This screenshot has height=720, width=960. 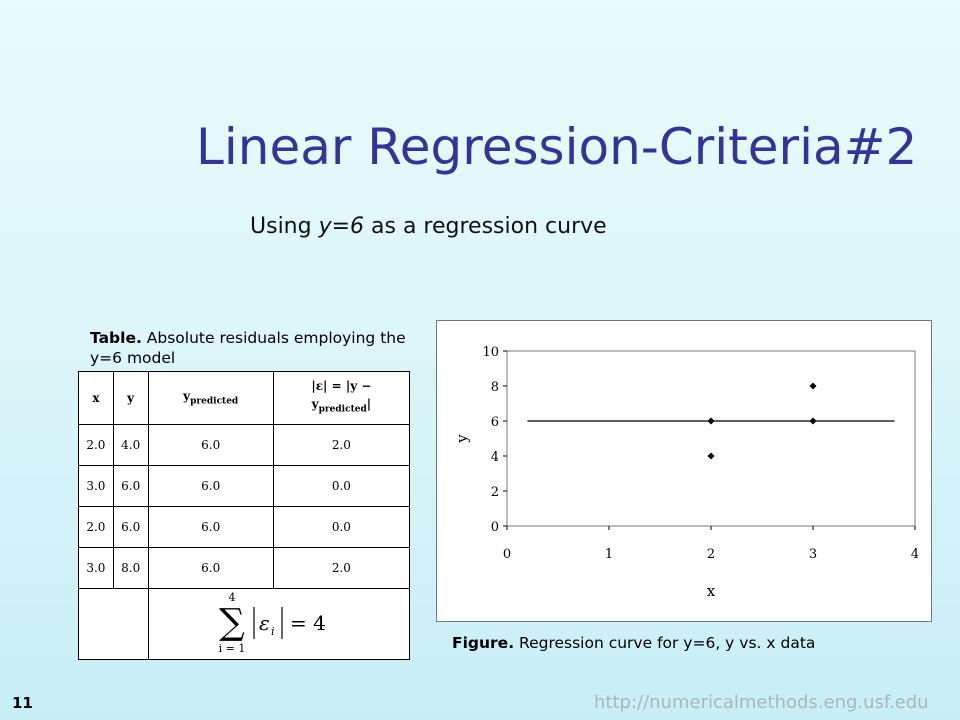 I want to click on y-tick-label: 4, so click(x=495, y=457).